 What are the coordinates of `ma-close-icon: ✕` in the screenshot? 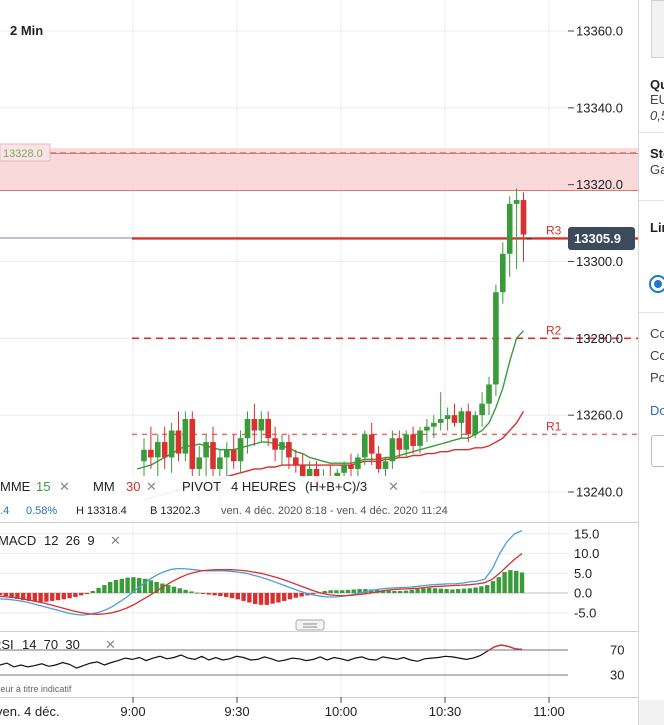 It's located at (151, 487).